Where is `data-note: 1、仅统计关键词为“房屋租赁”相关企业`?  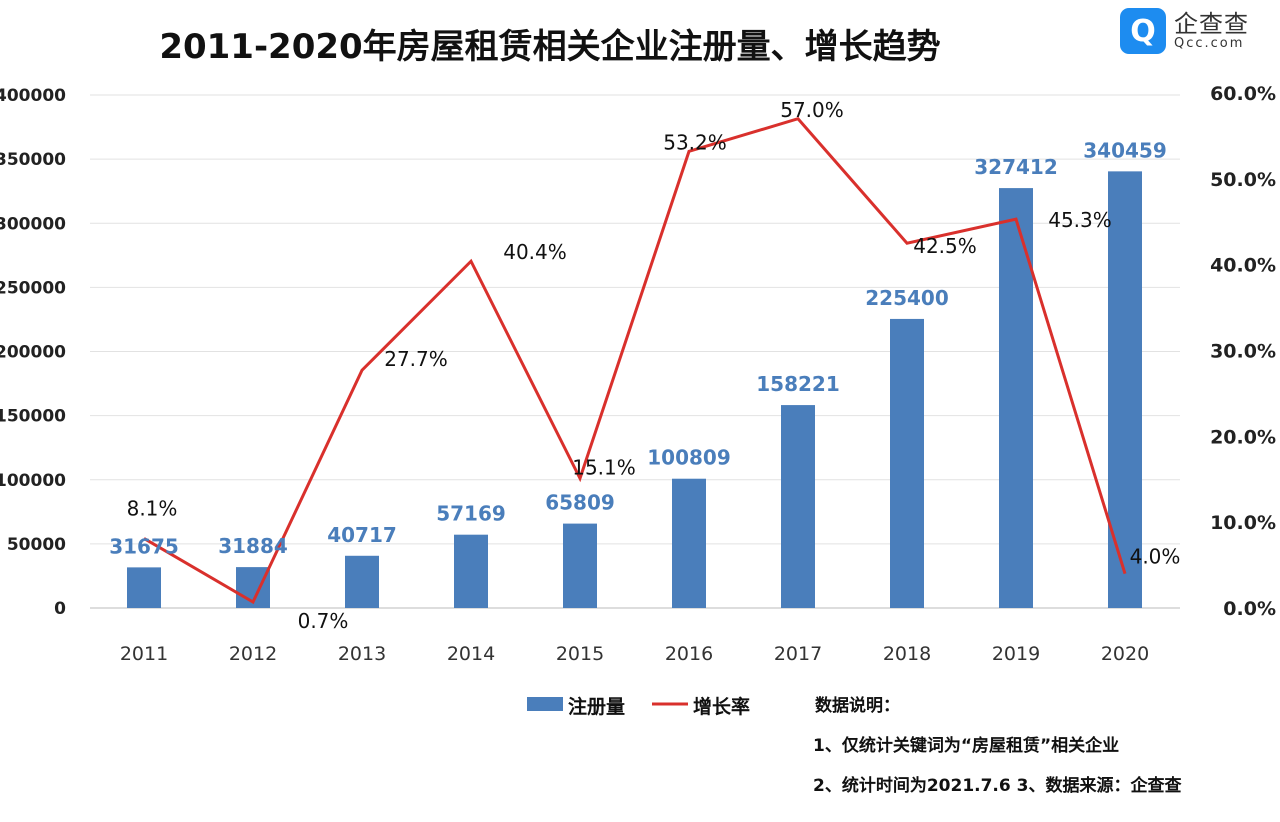 data-note: 1、仅统计关键词为“房屋租赁”相关企业 is located at coordinates (966, 745).